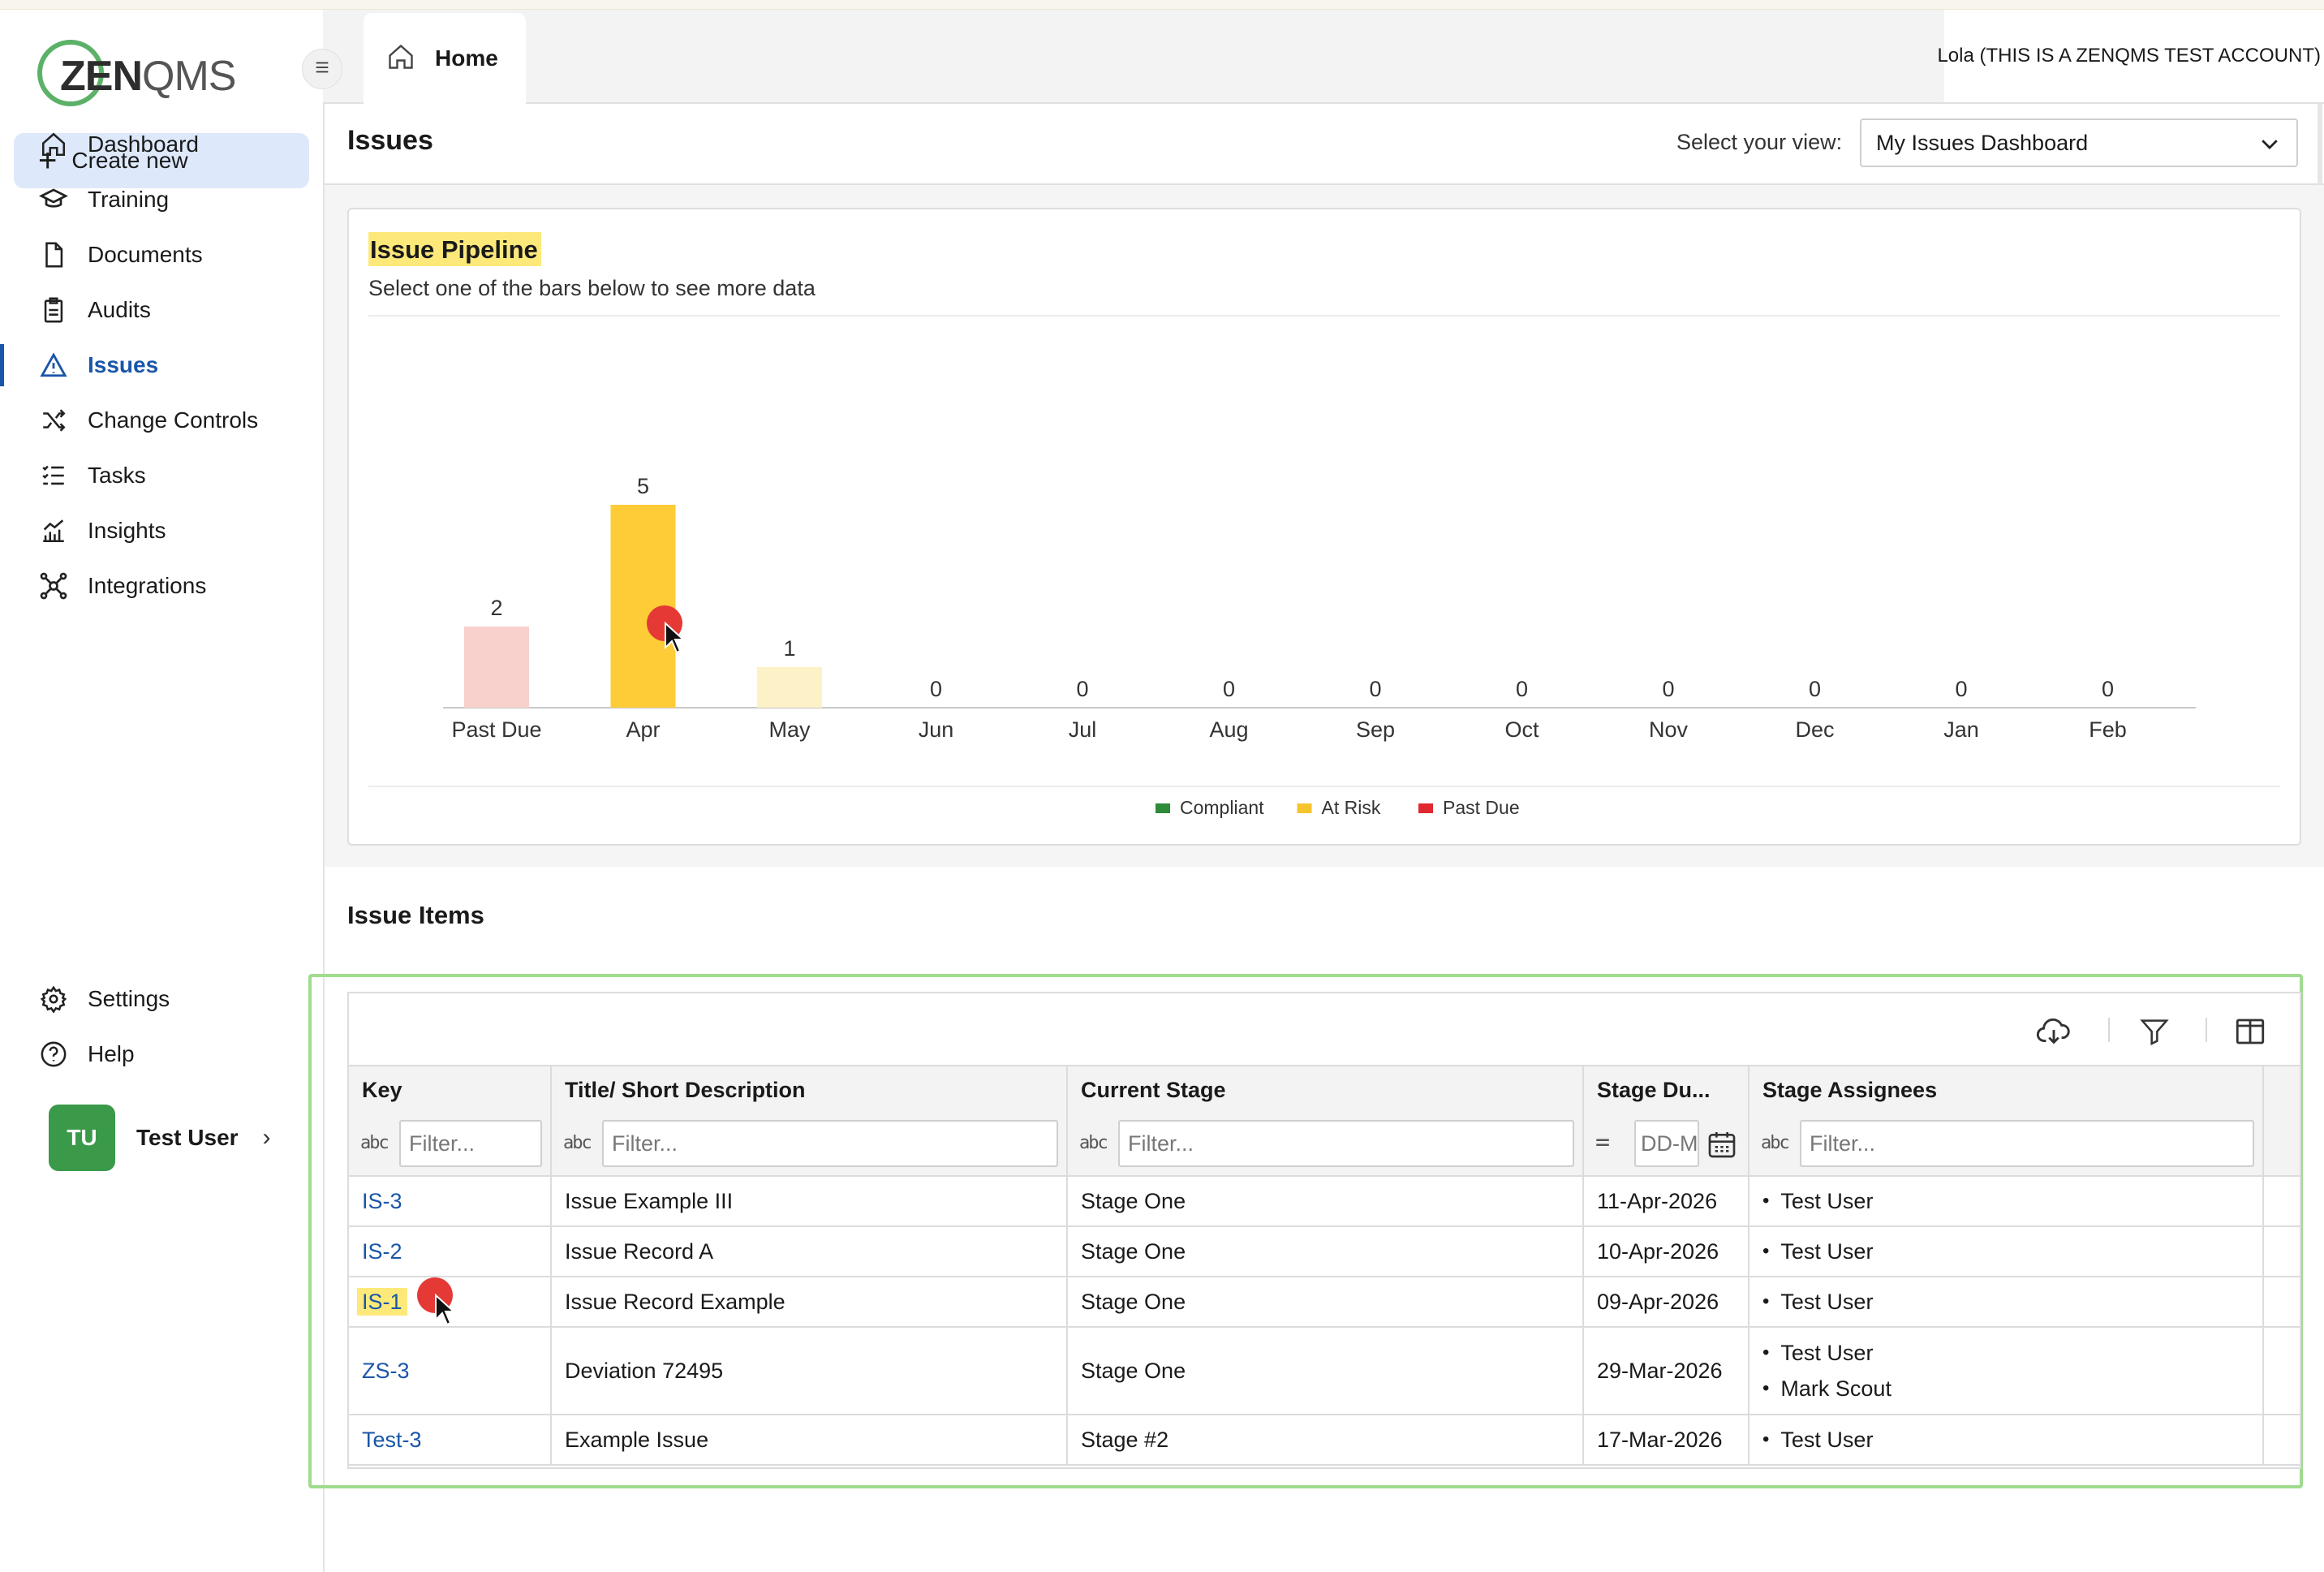  Describe the element at coordinates (810, 1371) in the screenshot. I see `title-cell: Deviation 72495` at that location.